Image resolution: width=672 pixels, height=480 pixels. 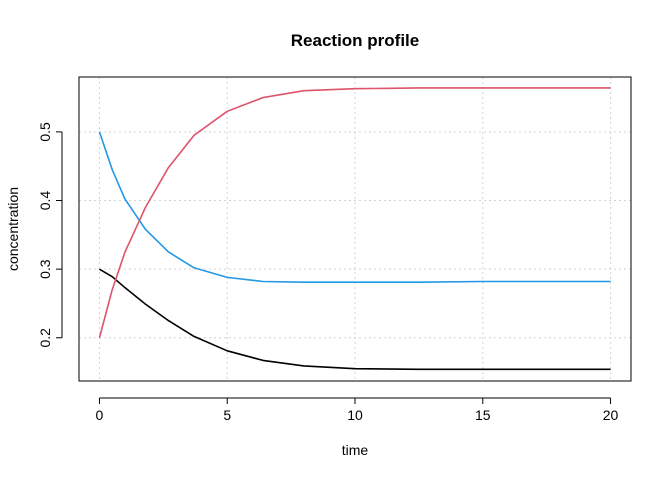 What do you see at coordinates (355, 450) in the screenshot?
I see `x-axis-label: time` at bounding box center [355, 450].